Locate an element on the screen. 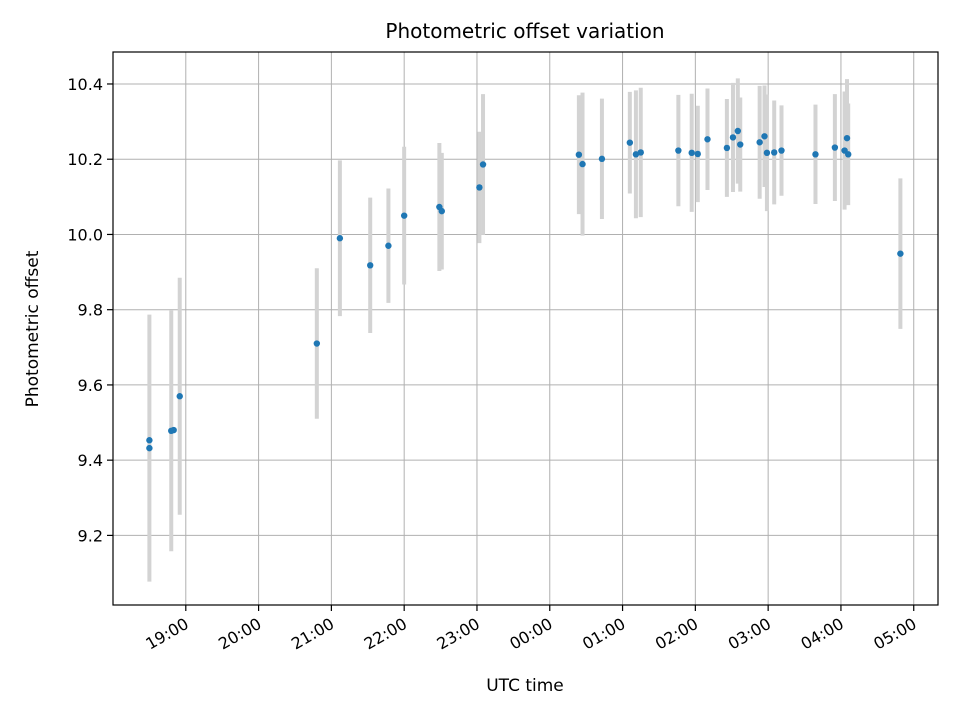 The image size is (960, 720). y-tick-label: 10.2 is located at coordinates (85, 159).